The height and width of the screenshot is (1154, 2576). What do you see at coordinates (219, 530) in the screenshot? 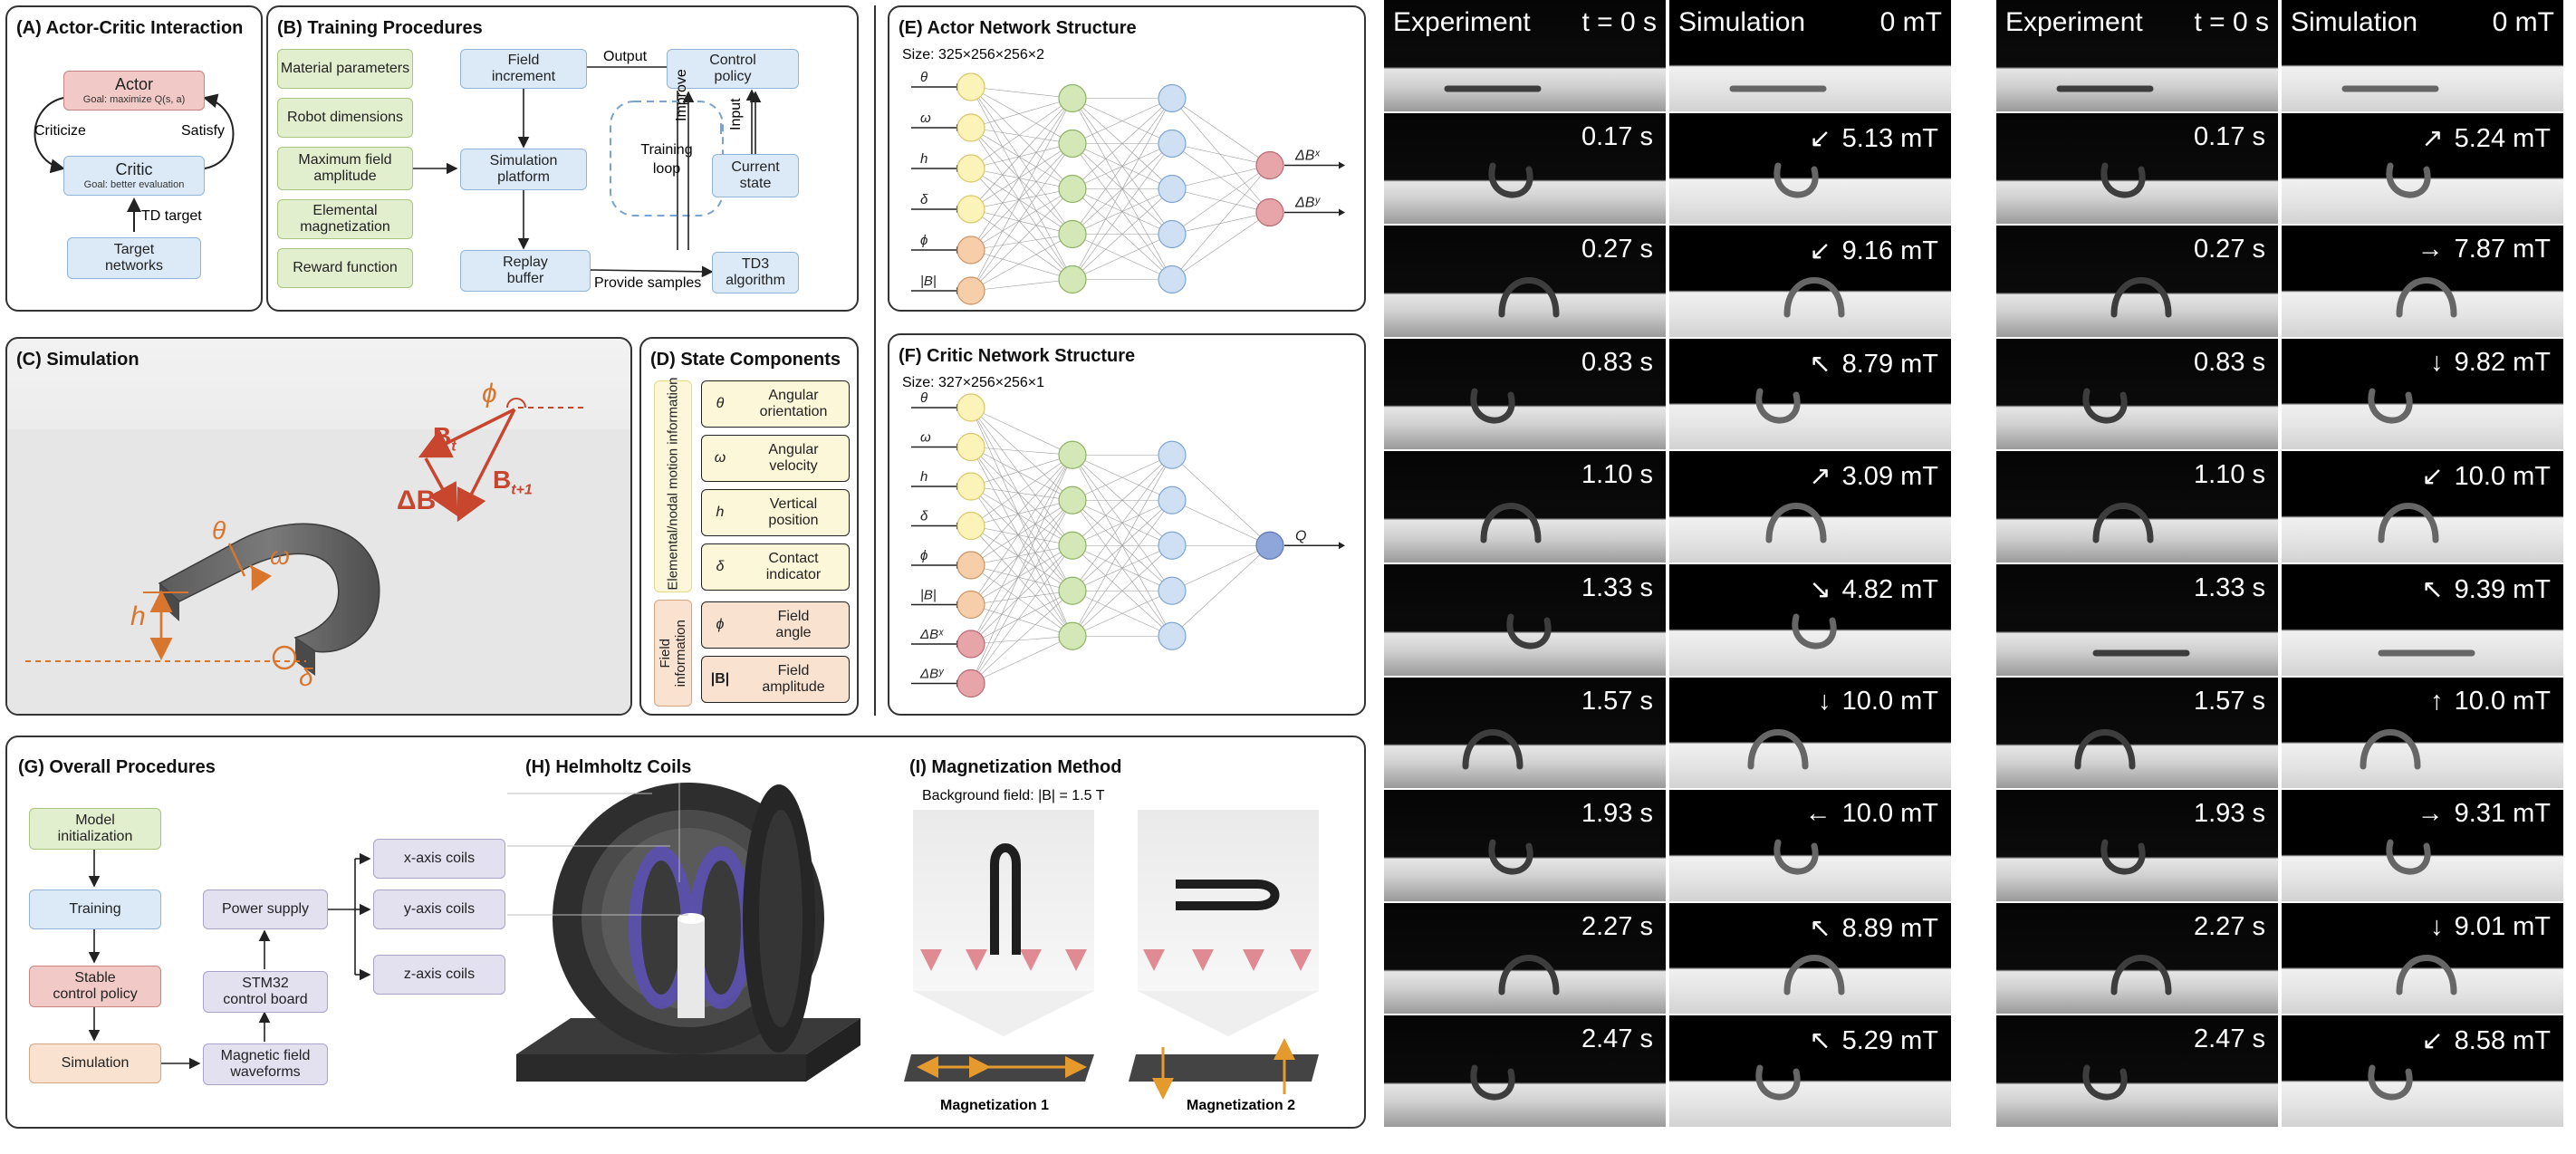
I see `theta-label: θ` at bounding box center [219, 530].